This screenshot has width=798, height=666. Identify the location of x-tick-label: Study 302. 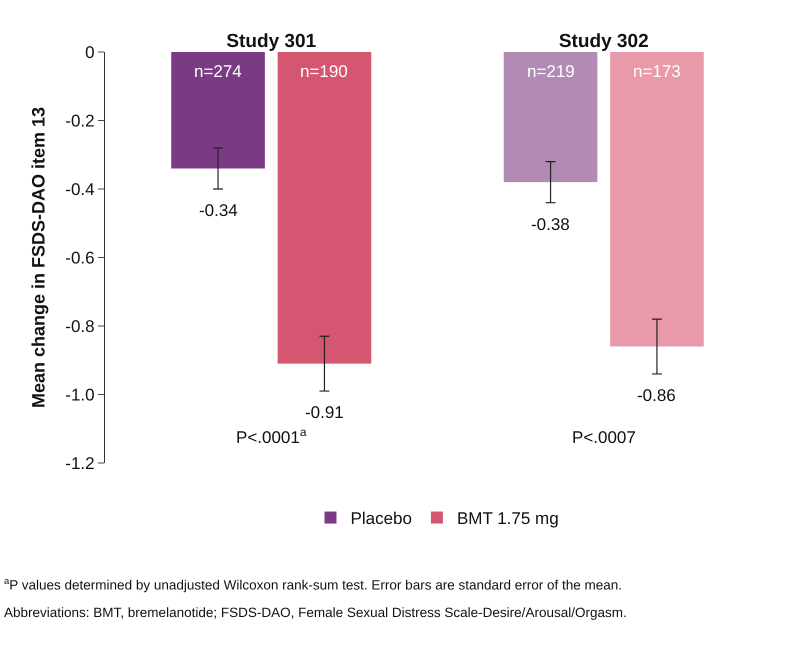
(603, 41).